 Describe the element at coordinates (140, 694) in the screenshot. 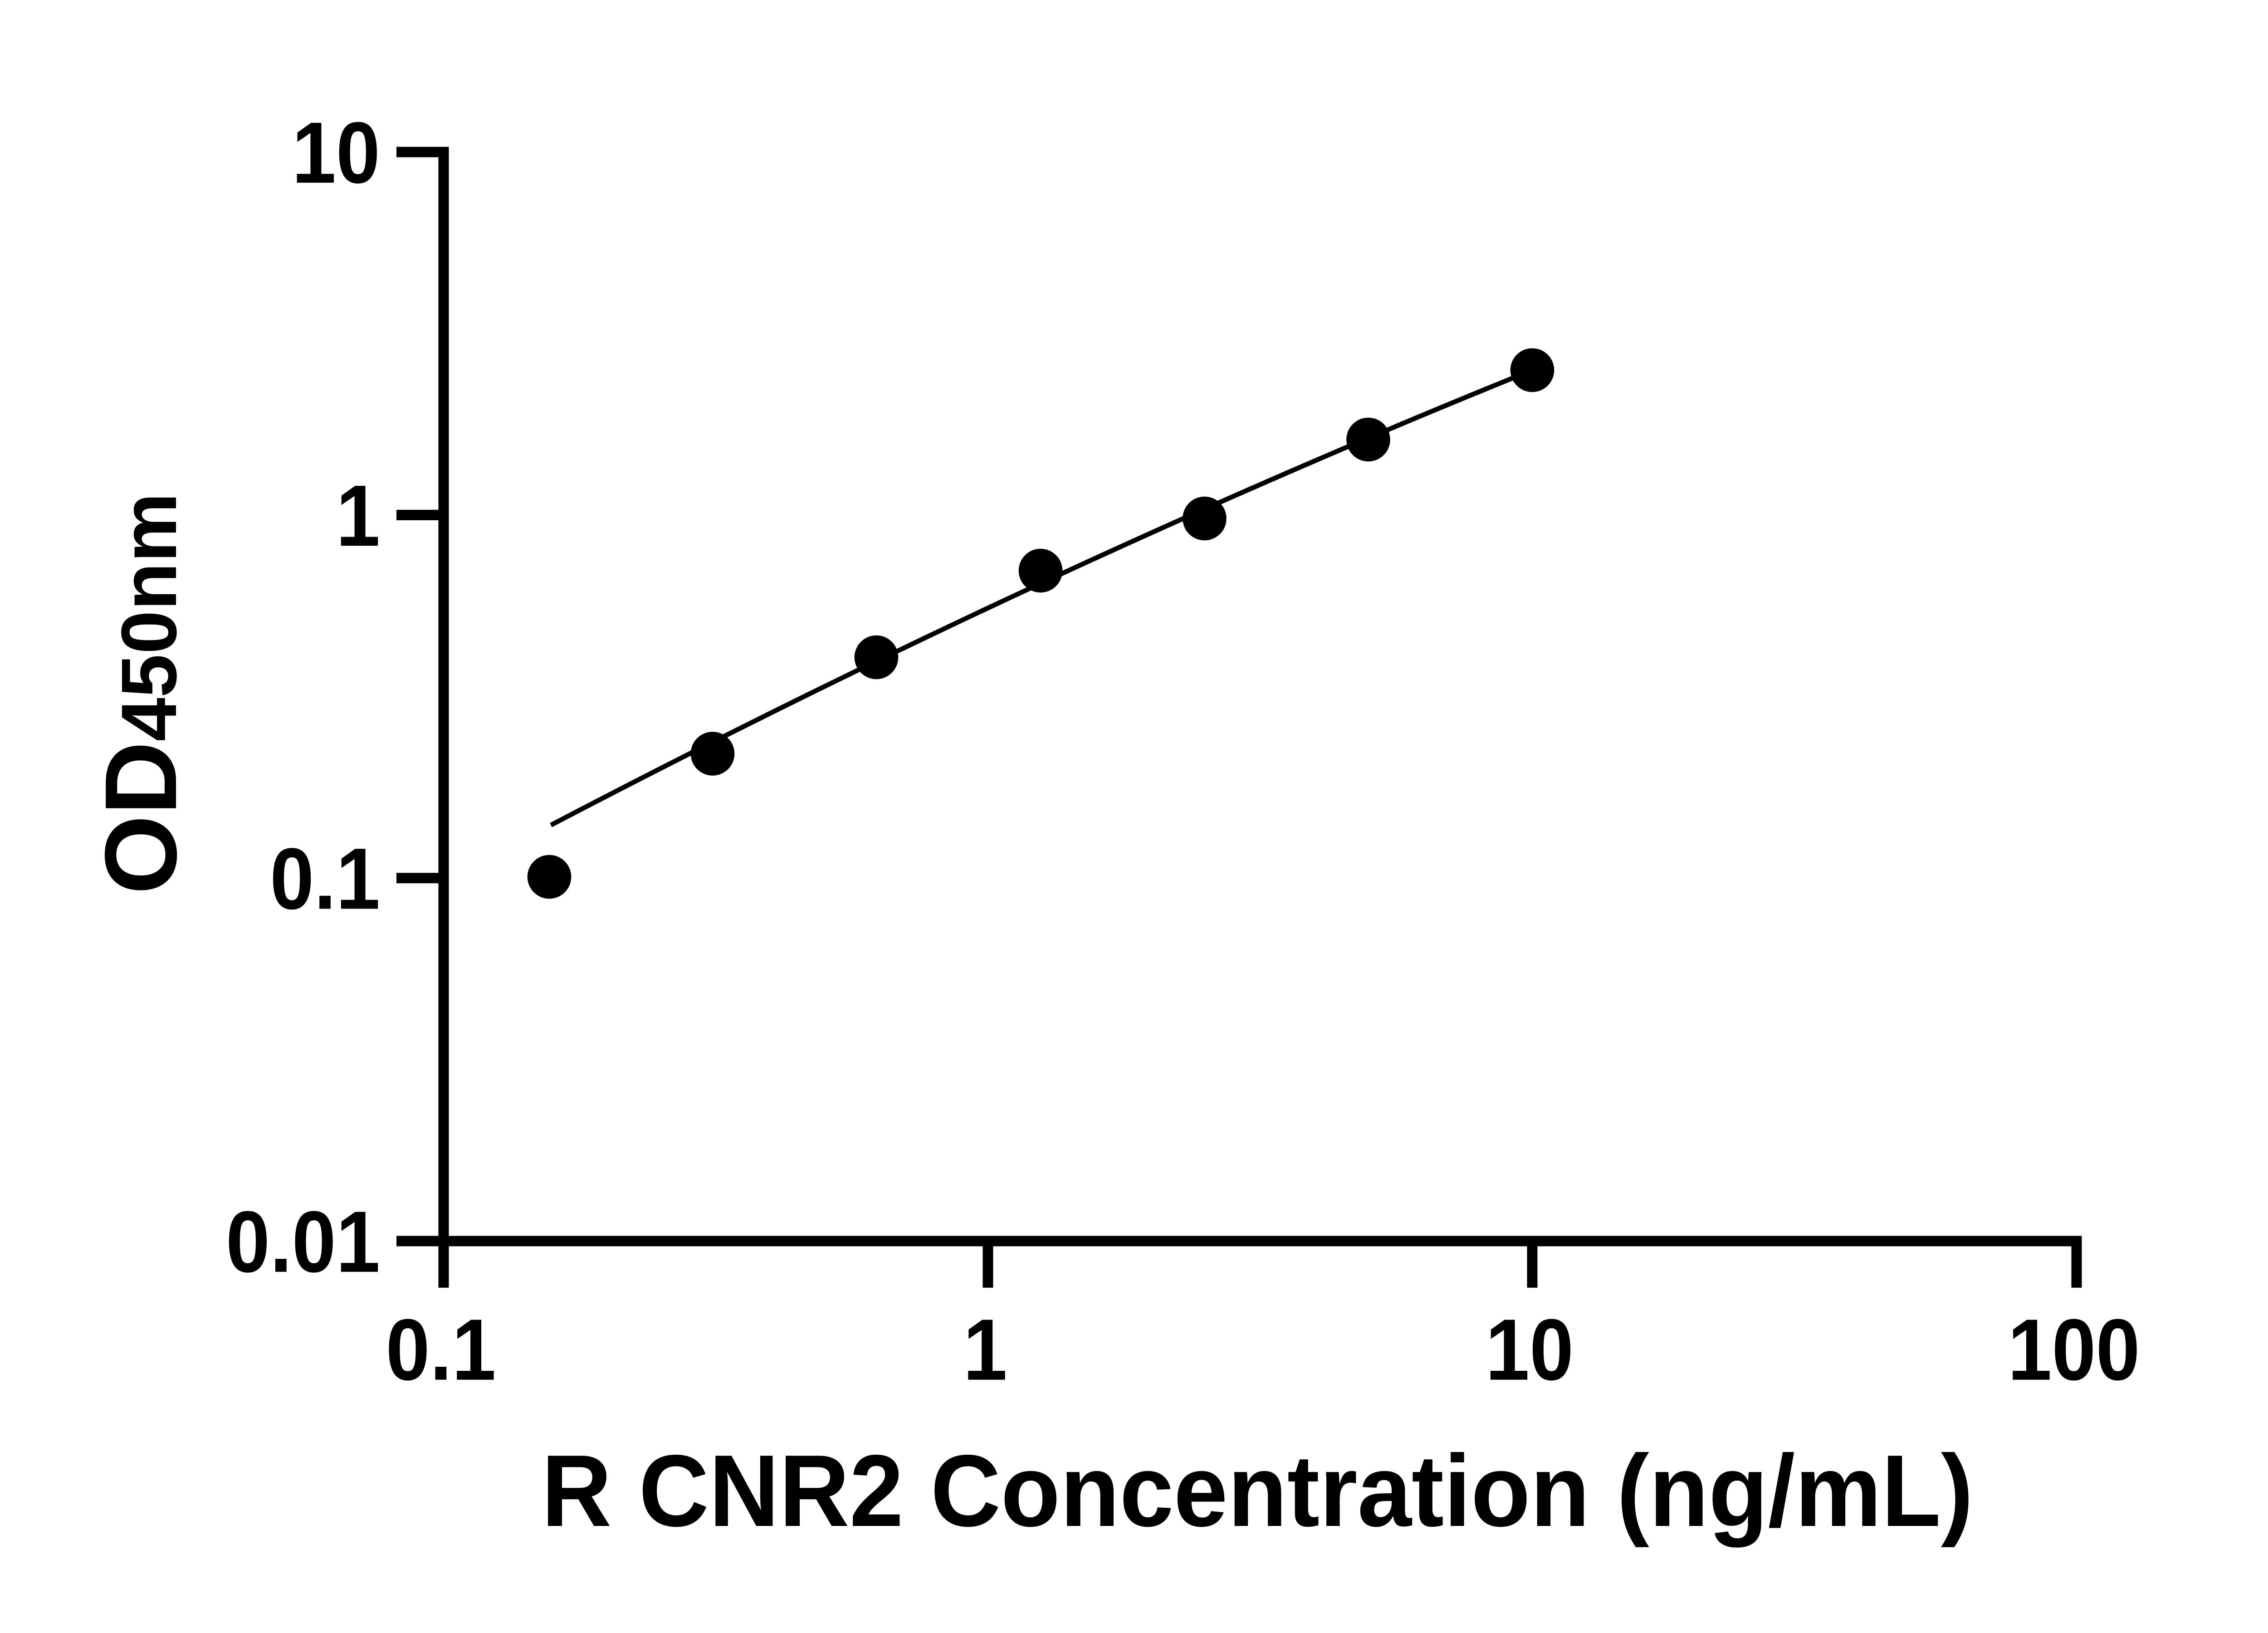

I see `svg-text: OD450nm` at that location.